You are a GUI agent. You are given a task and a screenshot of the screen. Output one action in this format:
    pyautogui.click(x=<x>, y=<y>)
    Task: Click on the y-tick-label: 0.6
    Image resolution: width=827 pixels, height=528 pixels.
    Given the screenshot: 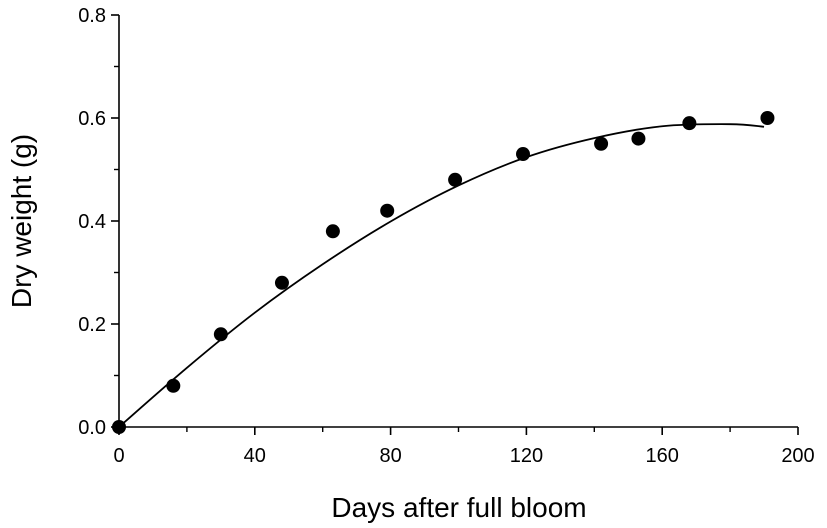 What is the action you would take?
    pyautogui.click(x=92, y=119)
    